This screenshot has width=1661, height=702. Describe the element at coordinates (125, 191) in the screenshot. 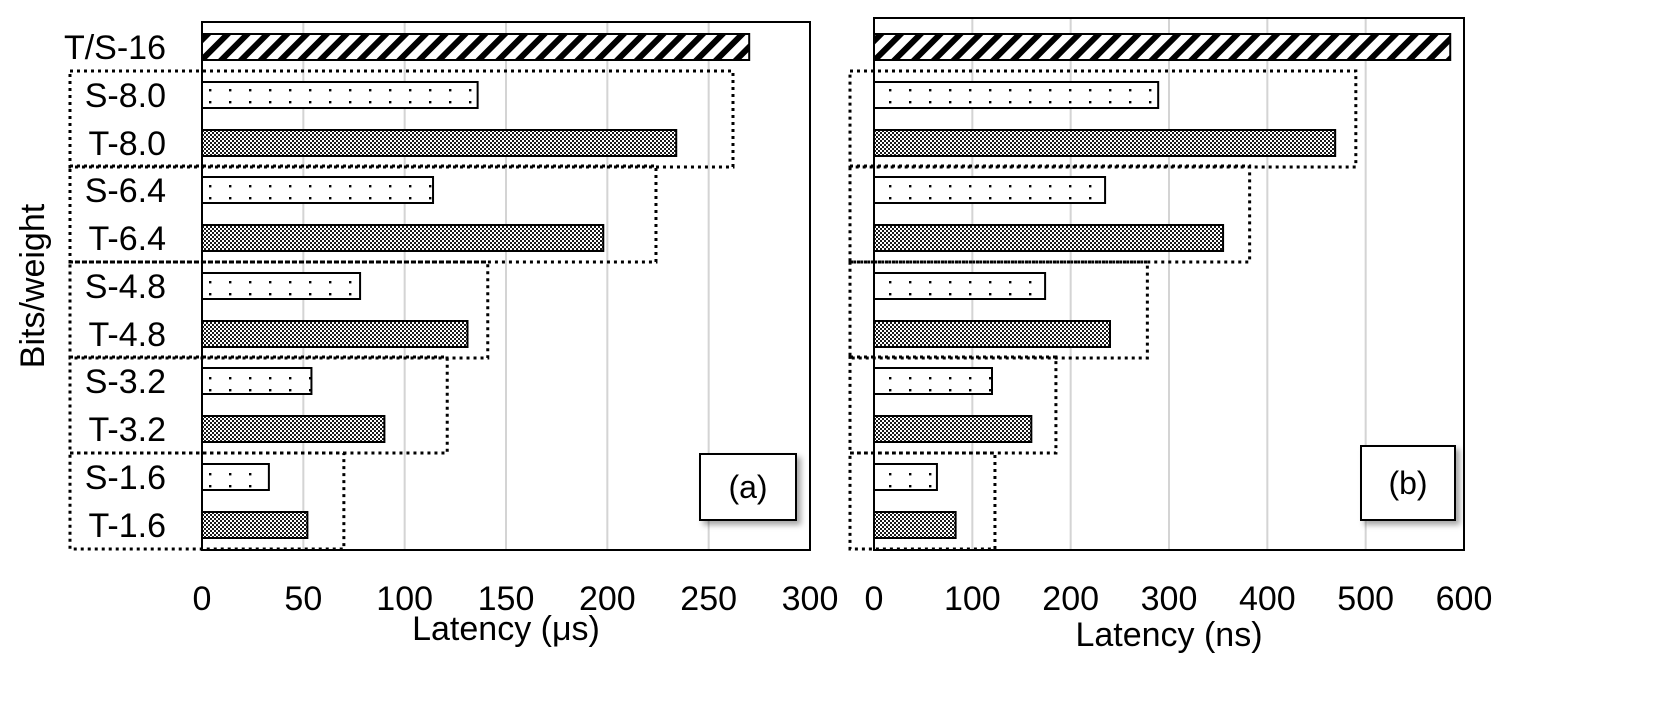

I see `category-label: S-6.4` at that location.